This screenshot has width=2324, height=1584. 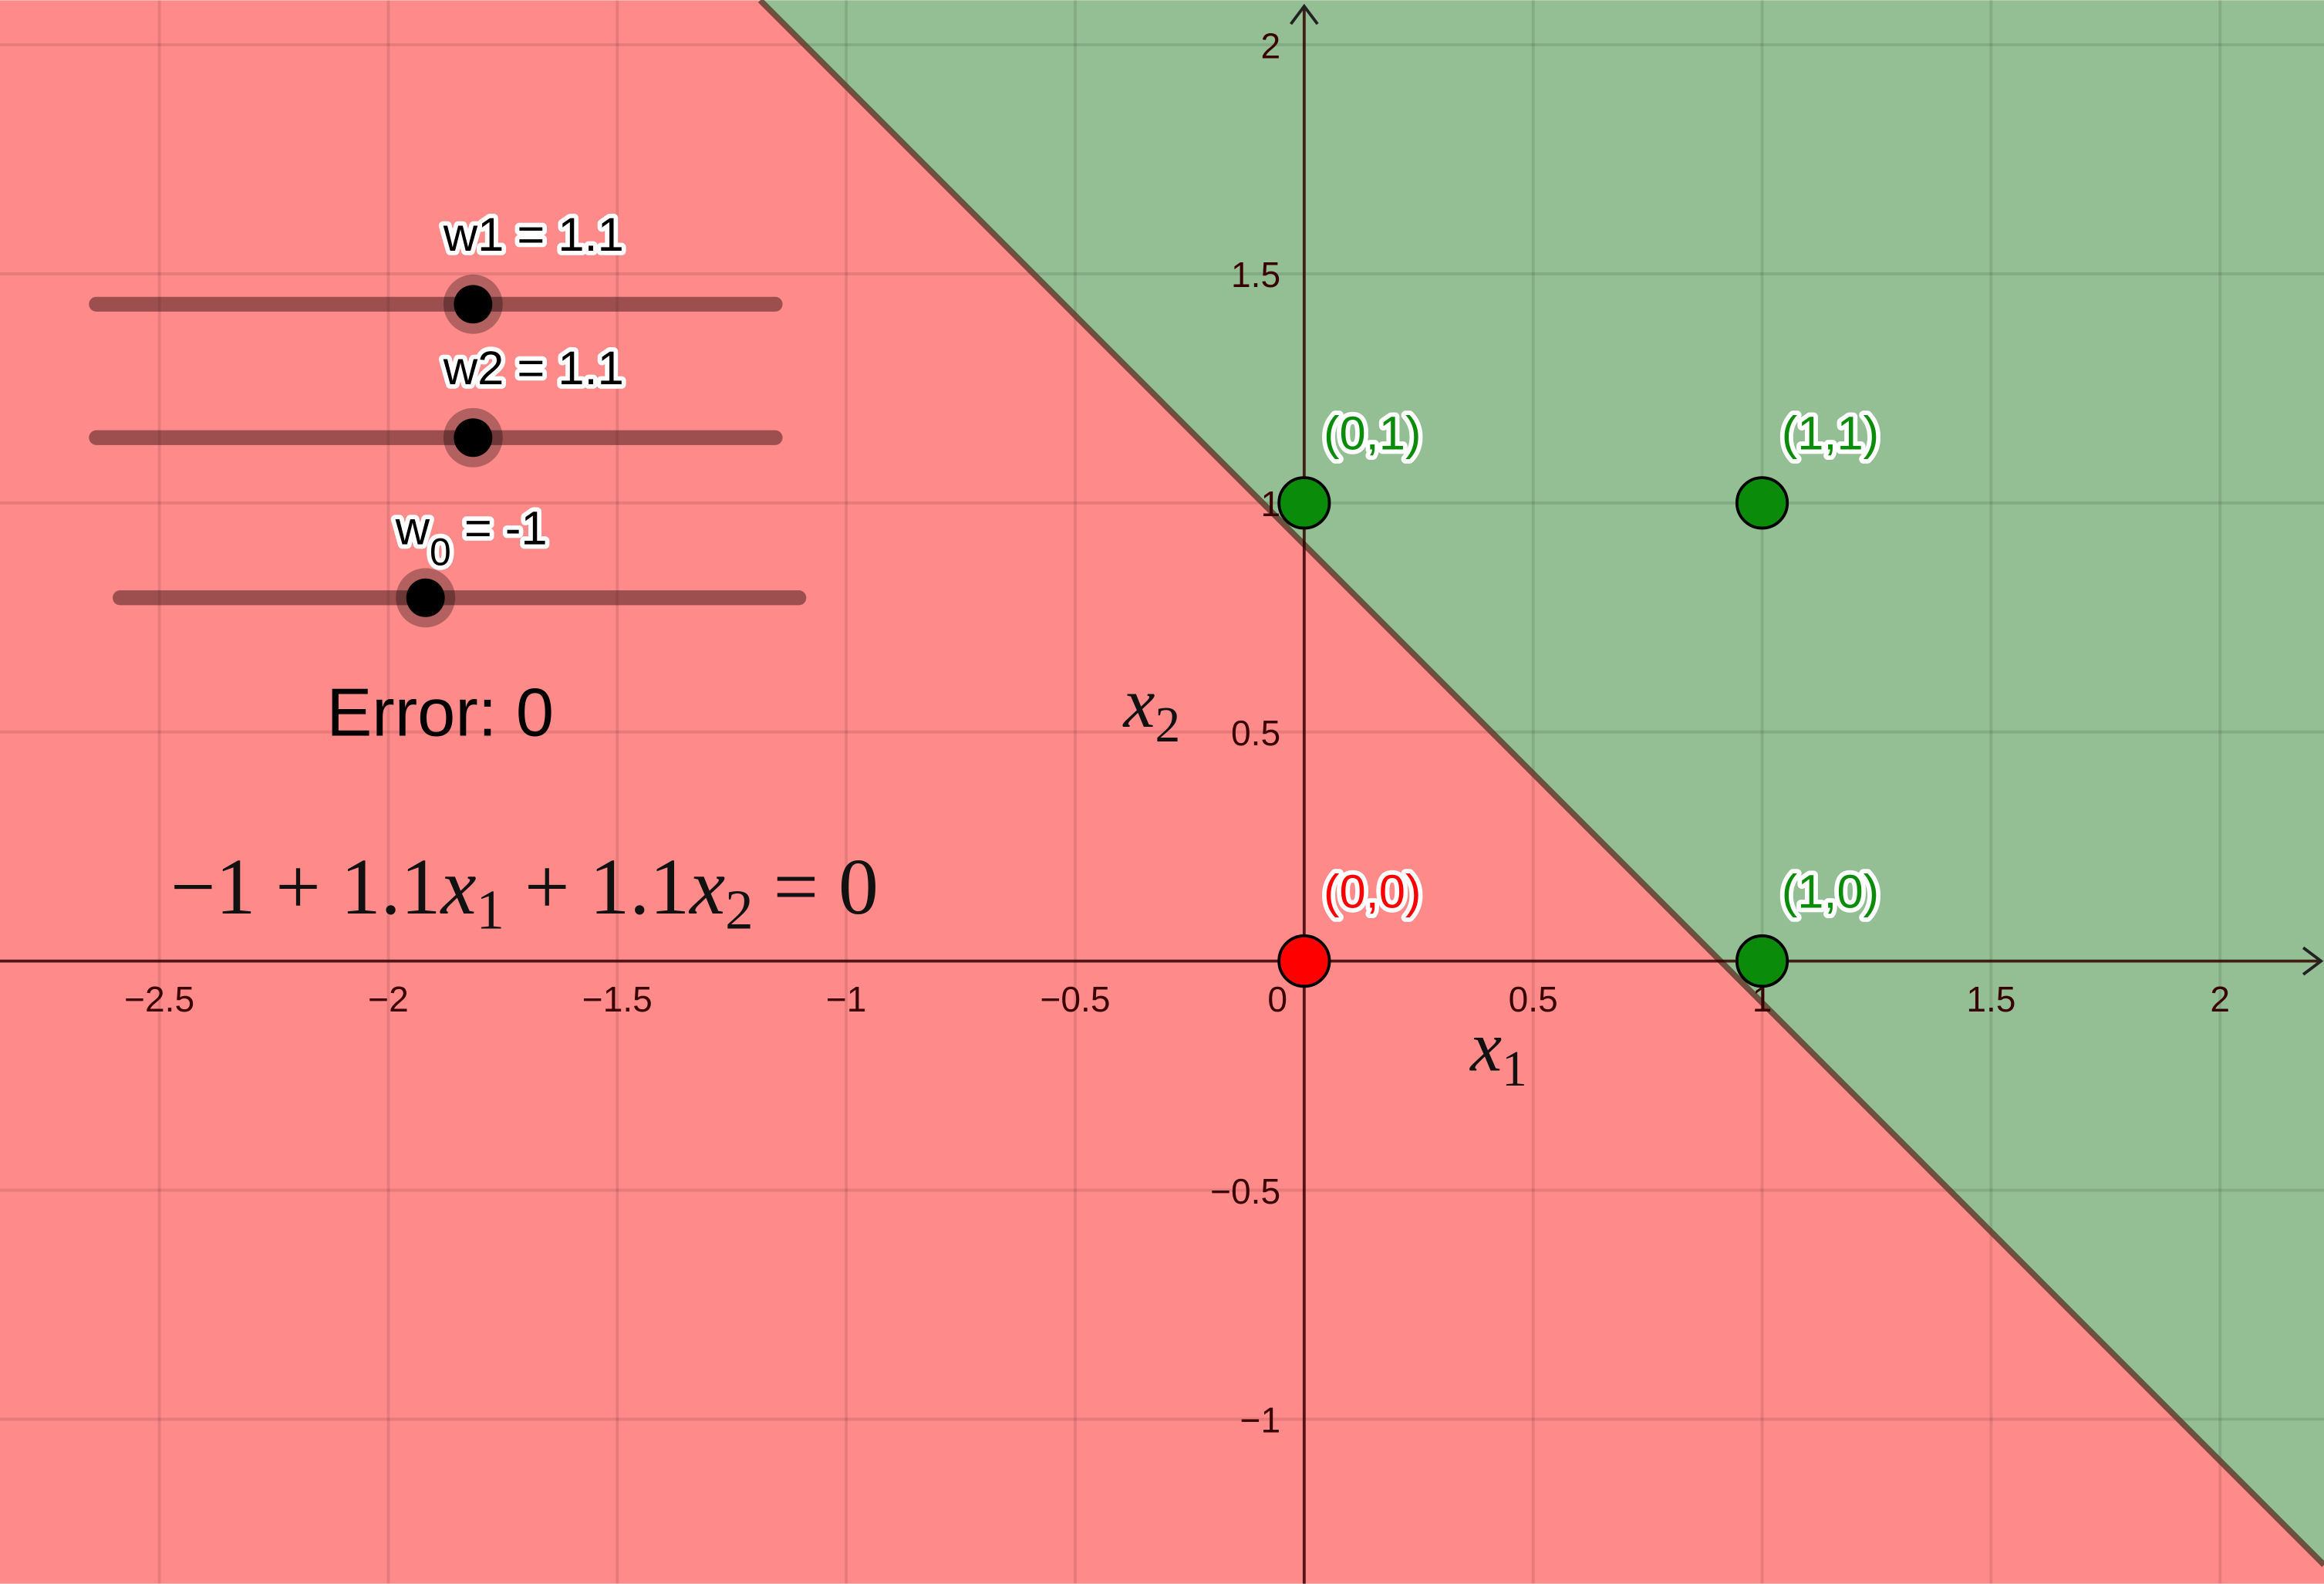 What do you see at coordinates (846, 999) in the screenshot?
I see `x-tick-label: −1` at bounding box center [846, 999].